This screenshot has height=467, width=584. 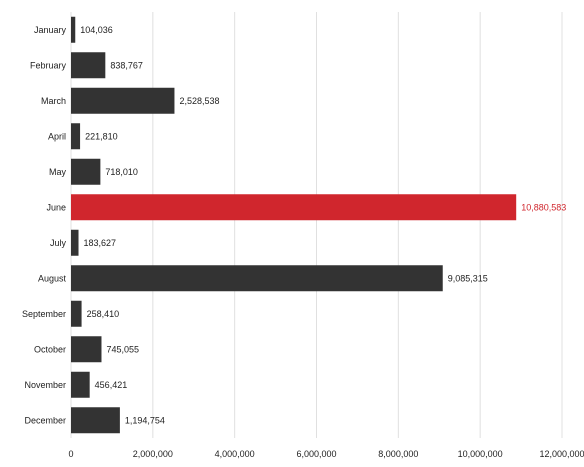 What do you see at coordinates (44, 314) in the screenshot?
I see `category-label: September` at bounding box center [44, 314].